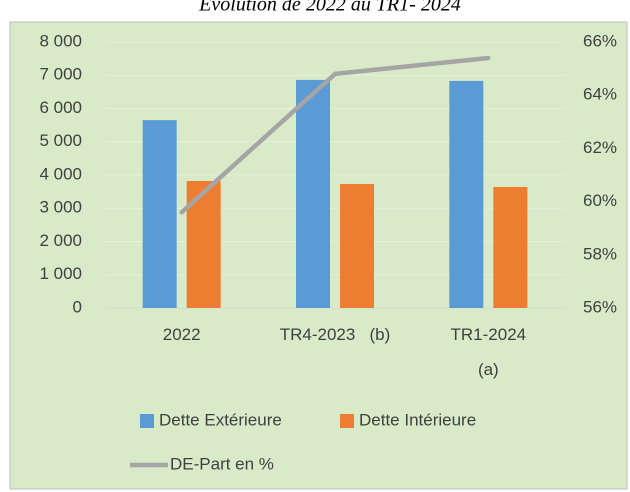 The height and width of the screenshot is (492, 630). Describe the element at coordinates (60, 140) in the screenshot. I see `y-tick-label: 5 000` at that location.